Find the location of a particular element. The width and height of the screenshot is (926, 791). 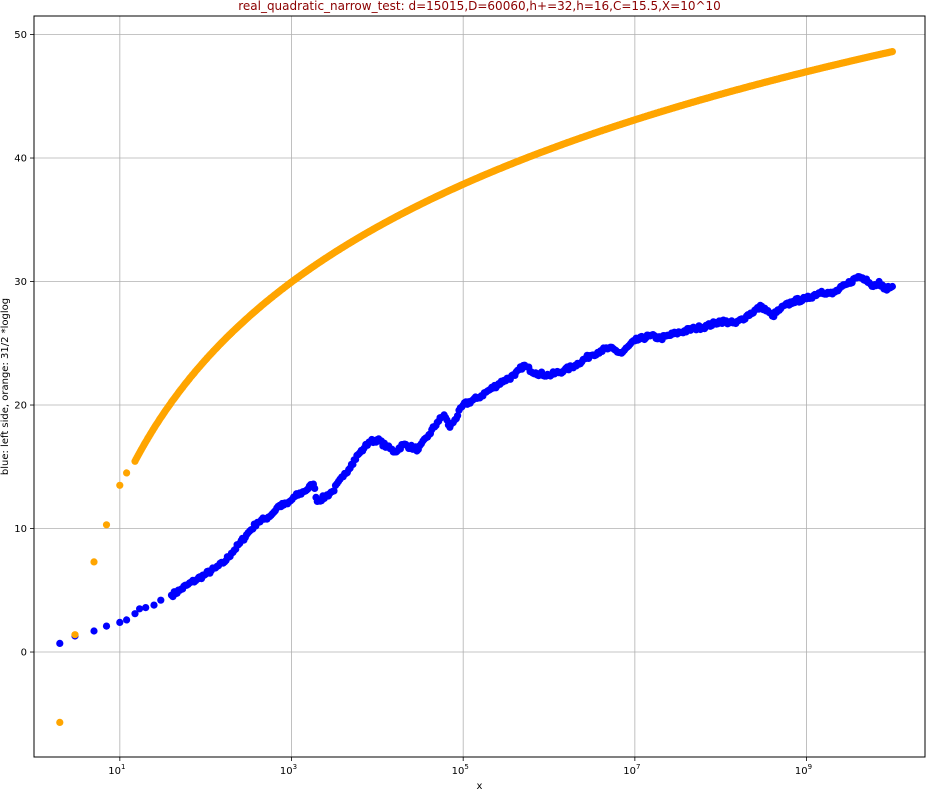

y-axis-ticks: 0 10 20 30 40 50 is located at coordinates (24, 344).